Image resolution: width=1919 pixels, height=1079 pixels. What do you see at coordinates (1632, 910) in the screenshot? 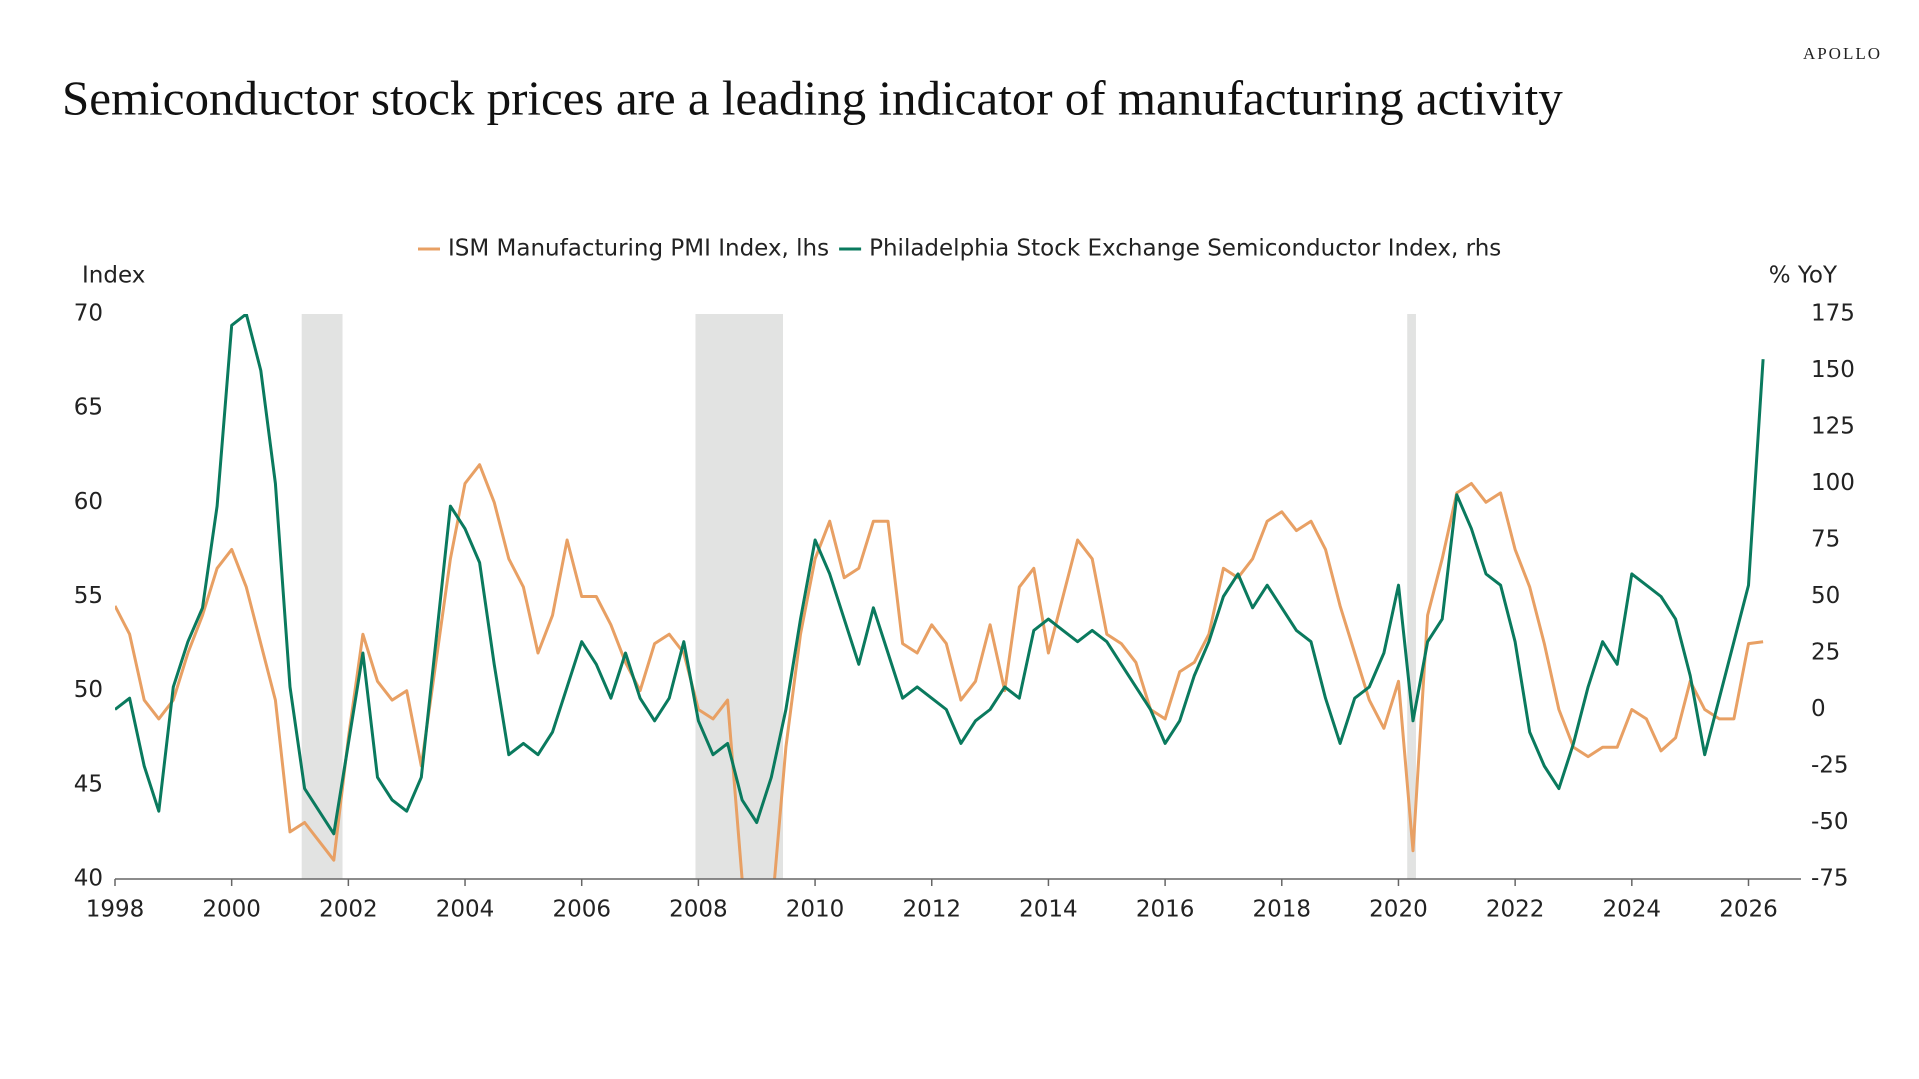
I see `x-tick-label: 2024` at bounding box center [1632, 910].